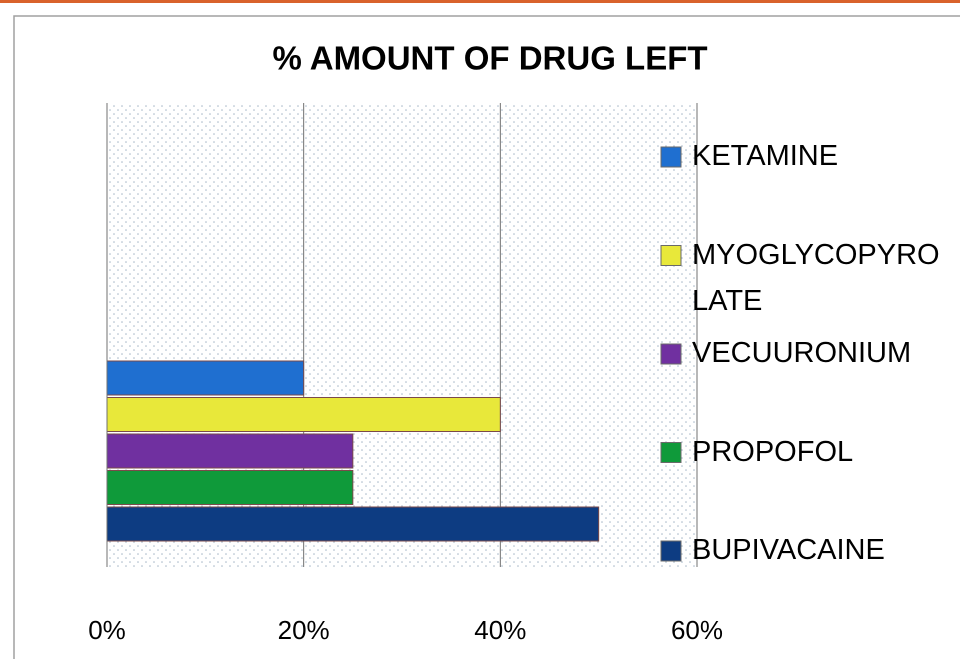 Image resolution: width=960 pixels, height=659 pixels. I want to click on legend-label: BUPIVACAINE, so click(788, 550).